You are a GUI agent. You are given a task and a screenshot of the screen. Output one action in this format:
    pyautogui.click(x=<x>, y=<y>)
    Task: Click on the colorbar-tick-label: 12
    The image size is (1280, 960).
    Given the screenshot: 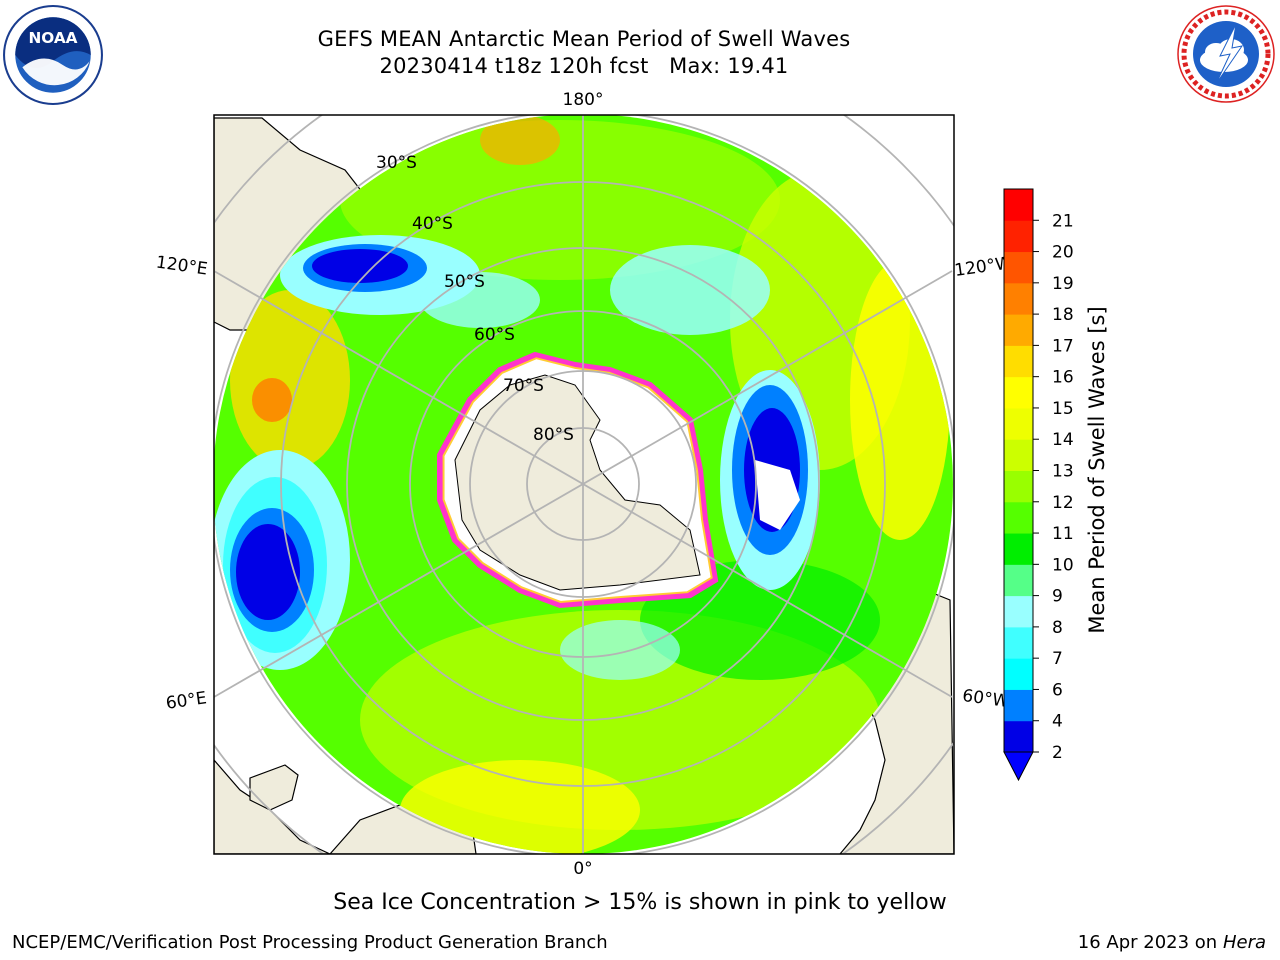 What is the action you would take?
    pyautogui.click(x=1063, y=503)
    